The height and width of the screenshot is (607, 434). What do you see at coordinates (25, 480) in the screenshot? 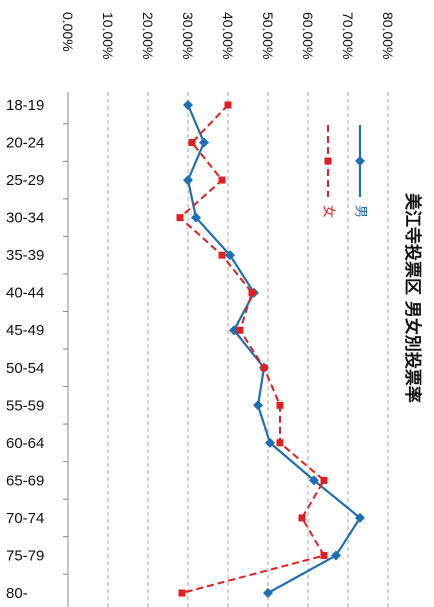
I see `category-tick-label: 65-69` at bounding box center [25, 480].